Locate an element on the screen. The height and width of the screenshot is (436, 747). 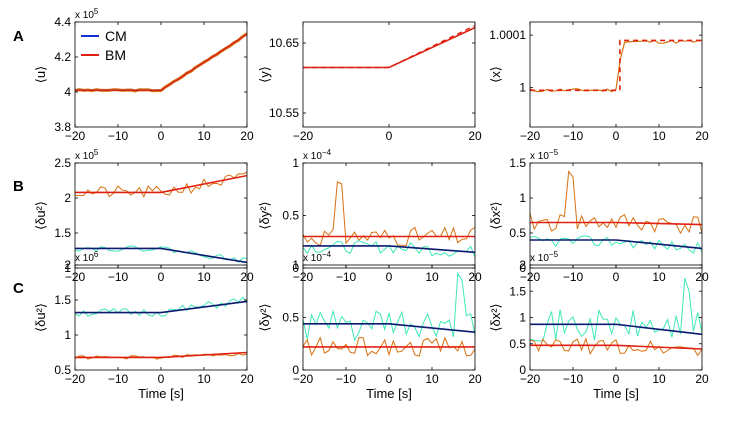
y-tick-label: 3.8 is located at coordinates (62, 127).